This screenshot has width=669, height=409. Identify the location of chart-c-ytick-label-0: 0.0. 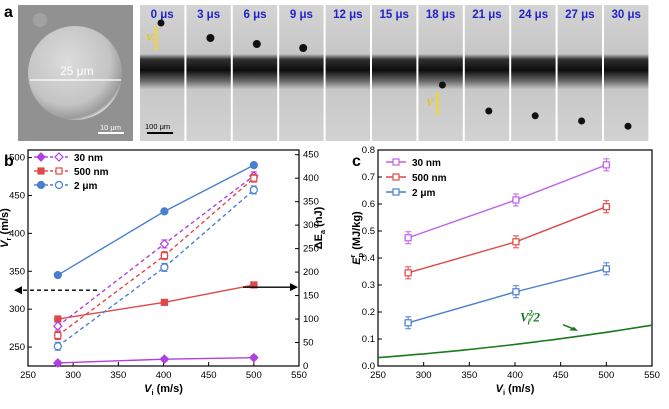
(368, 366).